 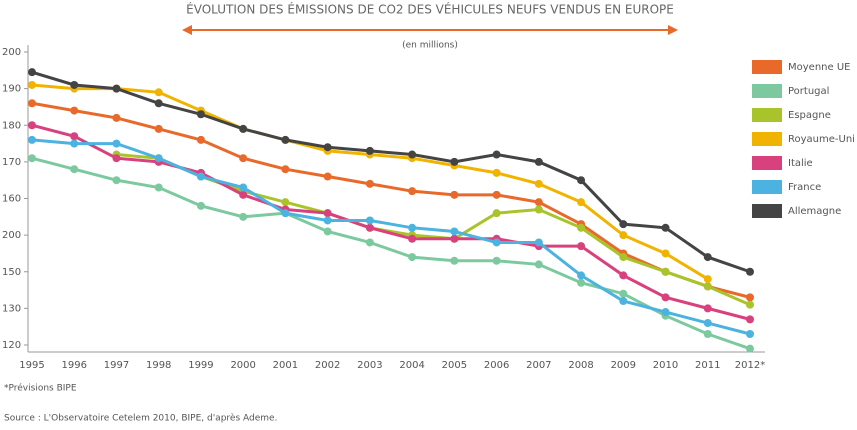 What do you see at coordinates (285, 365) in the screenshot?
I see `x-tick-label: 2001` at bounding box center [285, 365].